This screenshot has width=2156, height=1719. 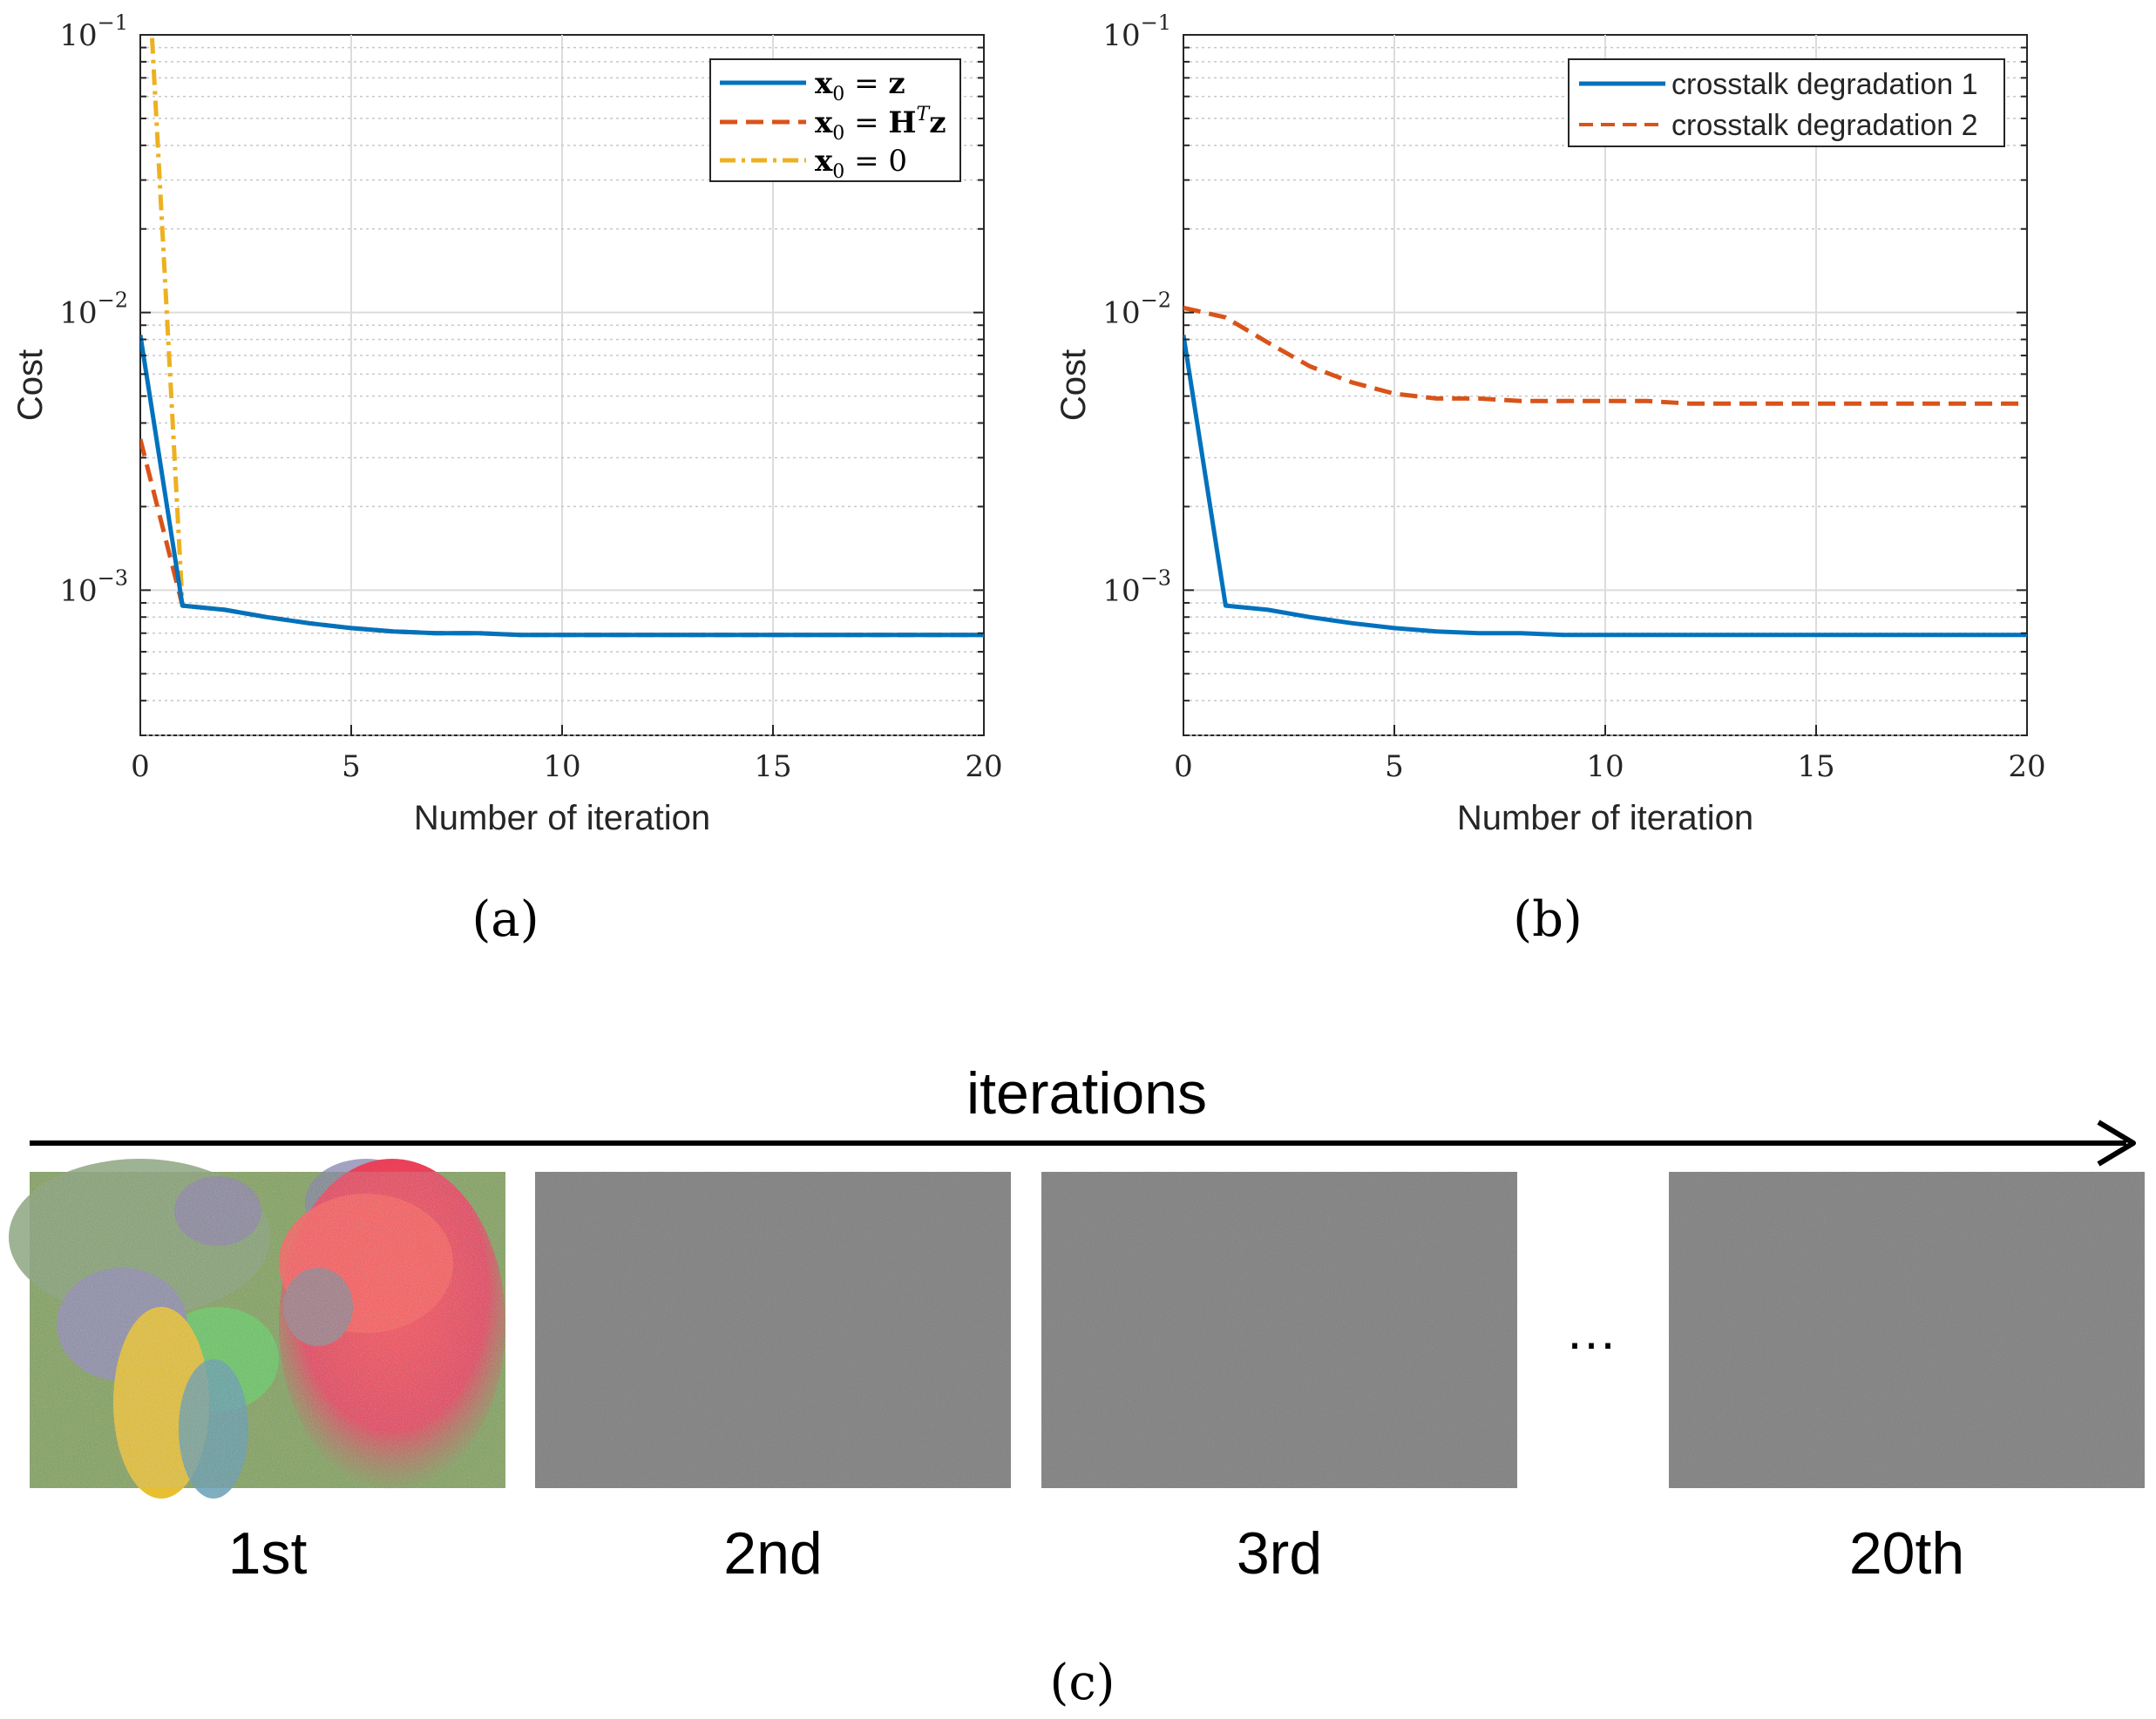 I want to click on legend-b-entry-2: crosstalk degradation 2, so click(x=1824, y=125).